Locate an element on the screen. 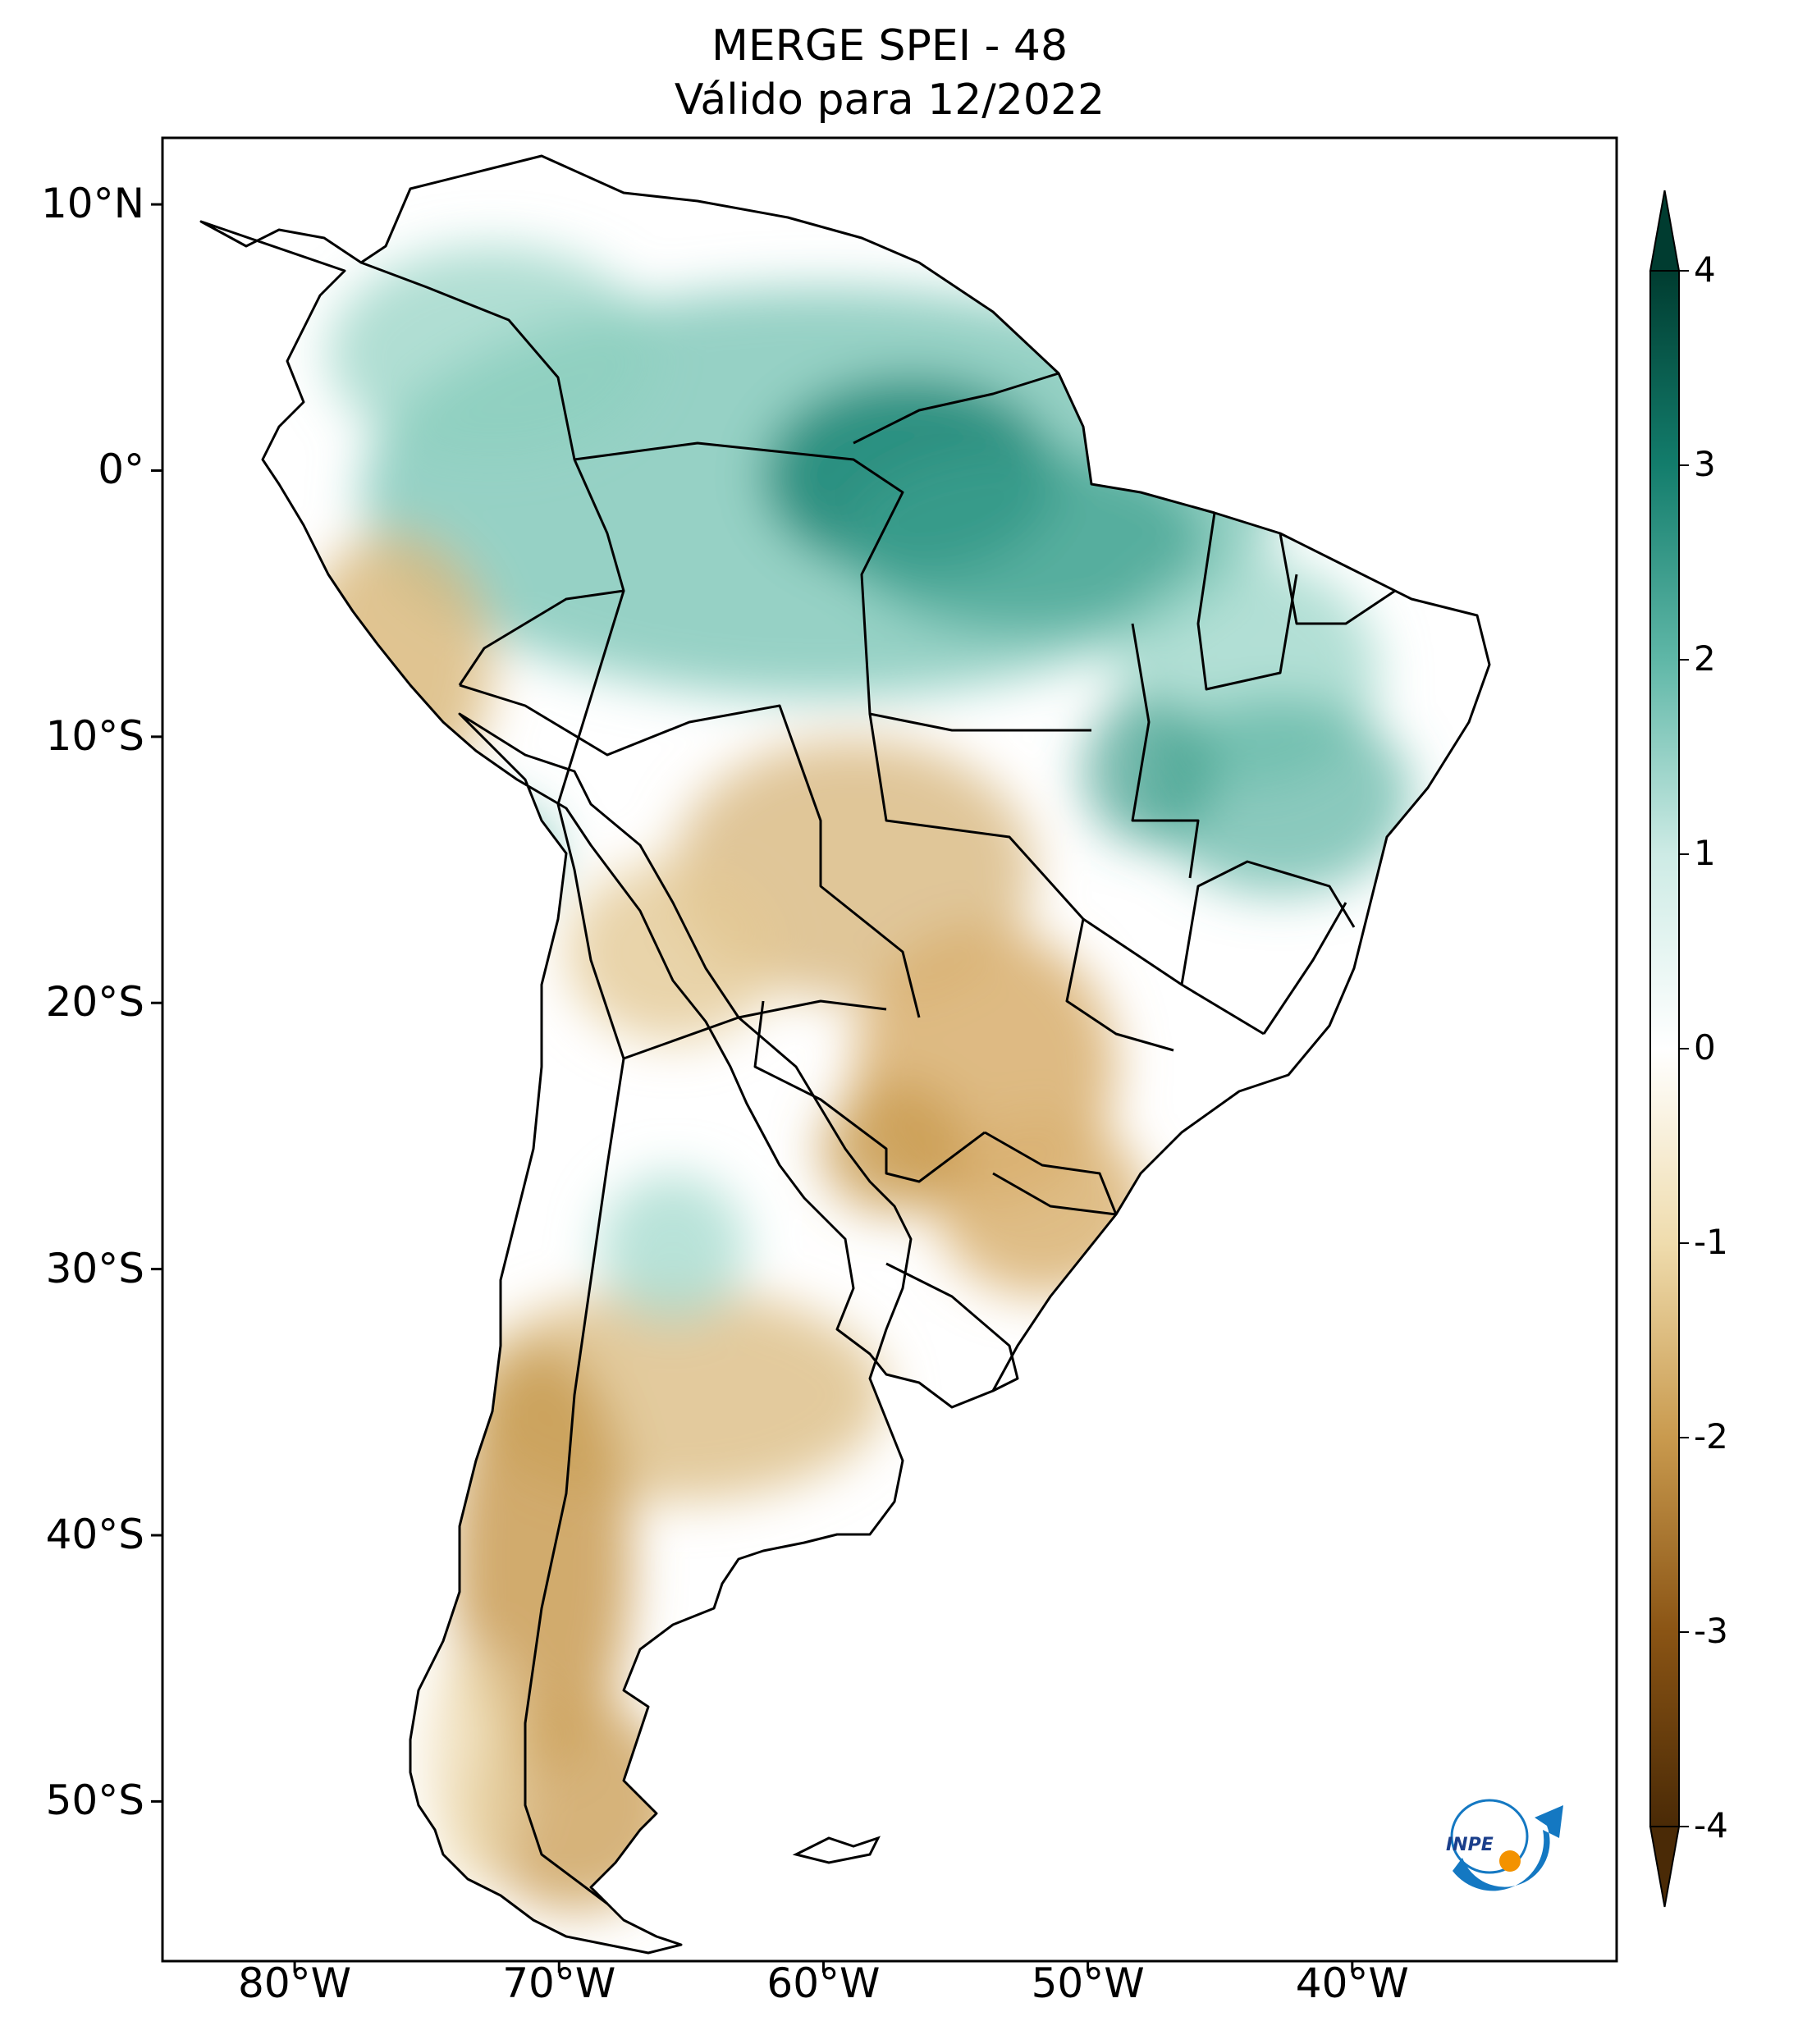 The image size is (1798, 2044). colorbar-tick-label: -3 is located at coordinates (1711, 1631).